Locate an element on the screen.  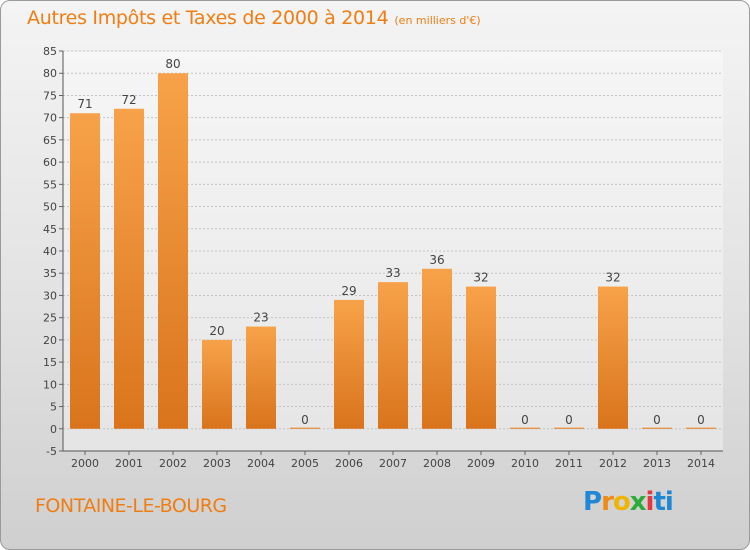
bar-value-label: 29 is located at coordinates (348, 291).